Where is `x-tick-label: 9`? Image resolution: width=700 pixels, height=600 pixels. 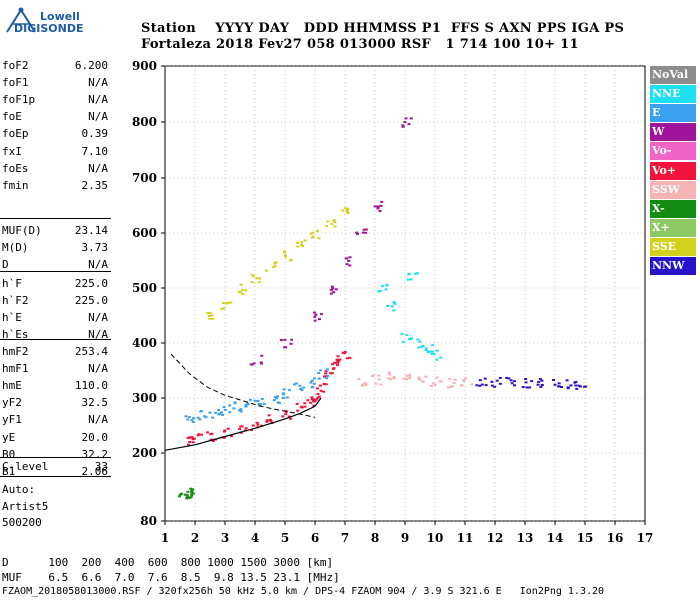
x-tick-label: 9 is located at coordinates (405, 538).